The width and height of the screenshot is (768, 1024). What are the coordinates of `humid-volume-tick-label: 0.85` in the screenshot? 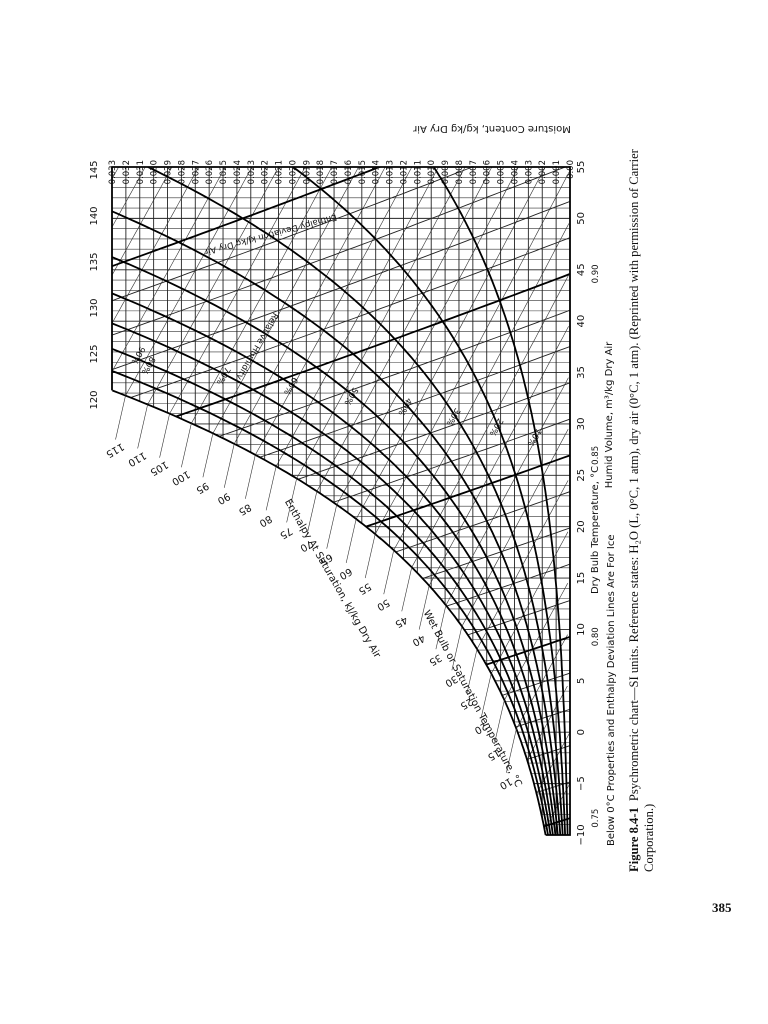 It's located at (596, 455).